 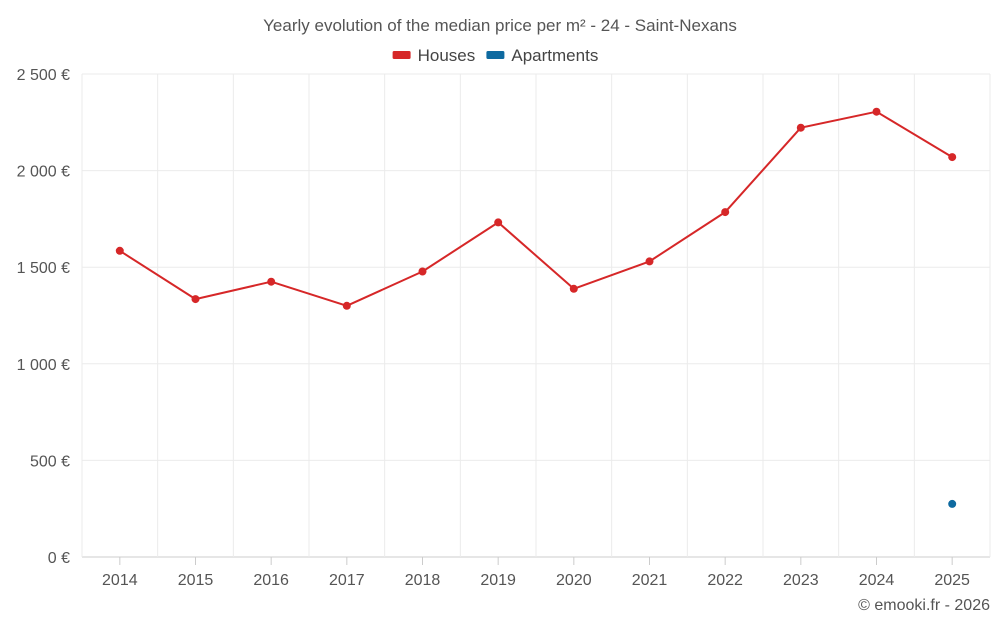 I want to click on data-point-houses-2017, so click(x=346, y=305).